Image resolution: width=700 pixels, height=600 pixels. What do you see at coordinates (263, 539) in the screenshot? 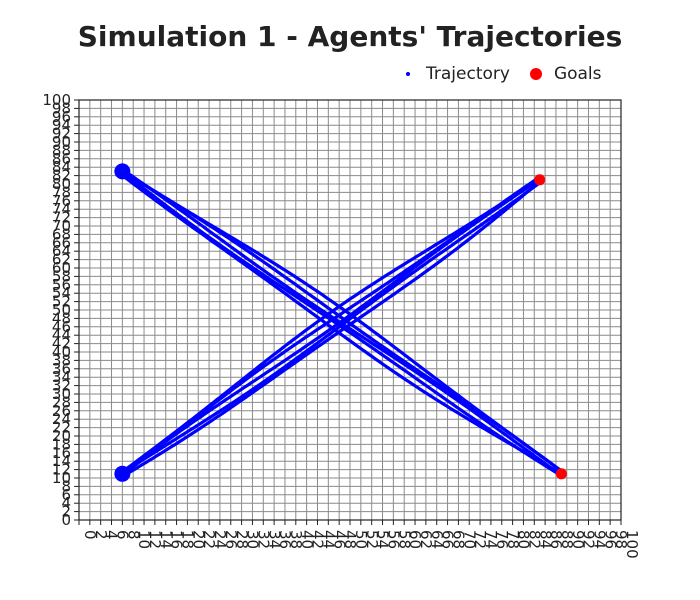
I see `x-tick-label: 32` at bounding box center [263, 539].